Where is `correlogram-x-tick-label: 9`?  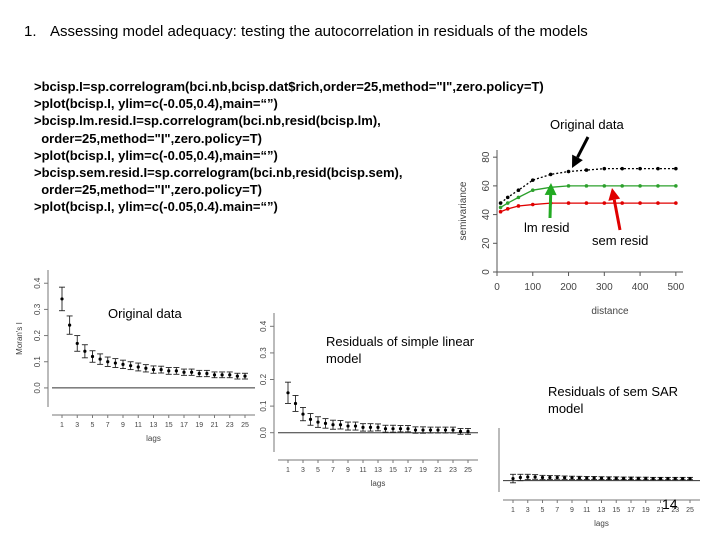 correlogram-x-tick-label: 9 is located at coordinates (572, 510).